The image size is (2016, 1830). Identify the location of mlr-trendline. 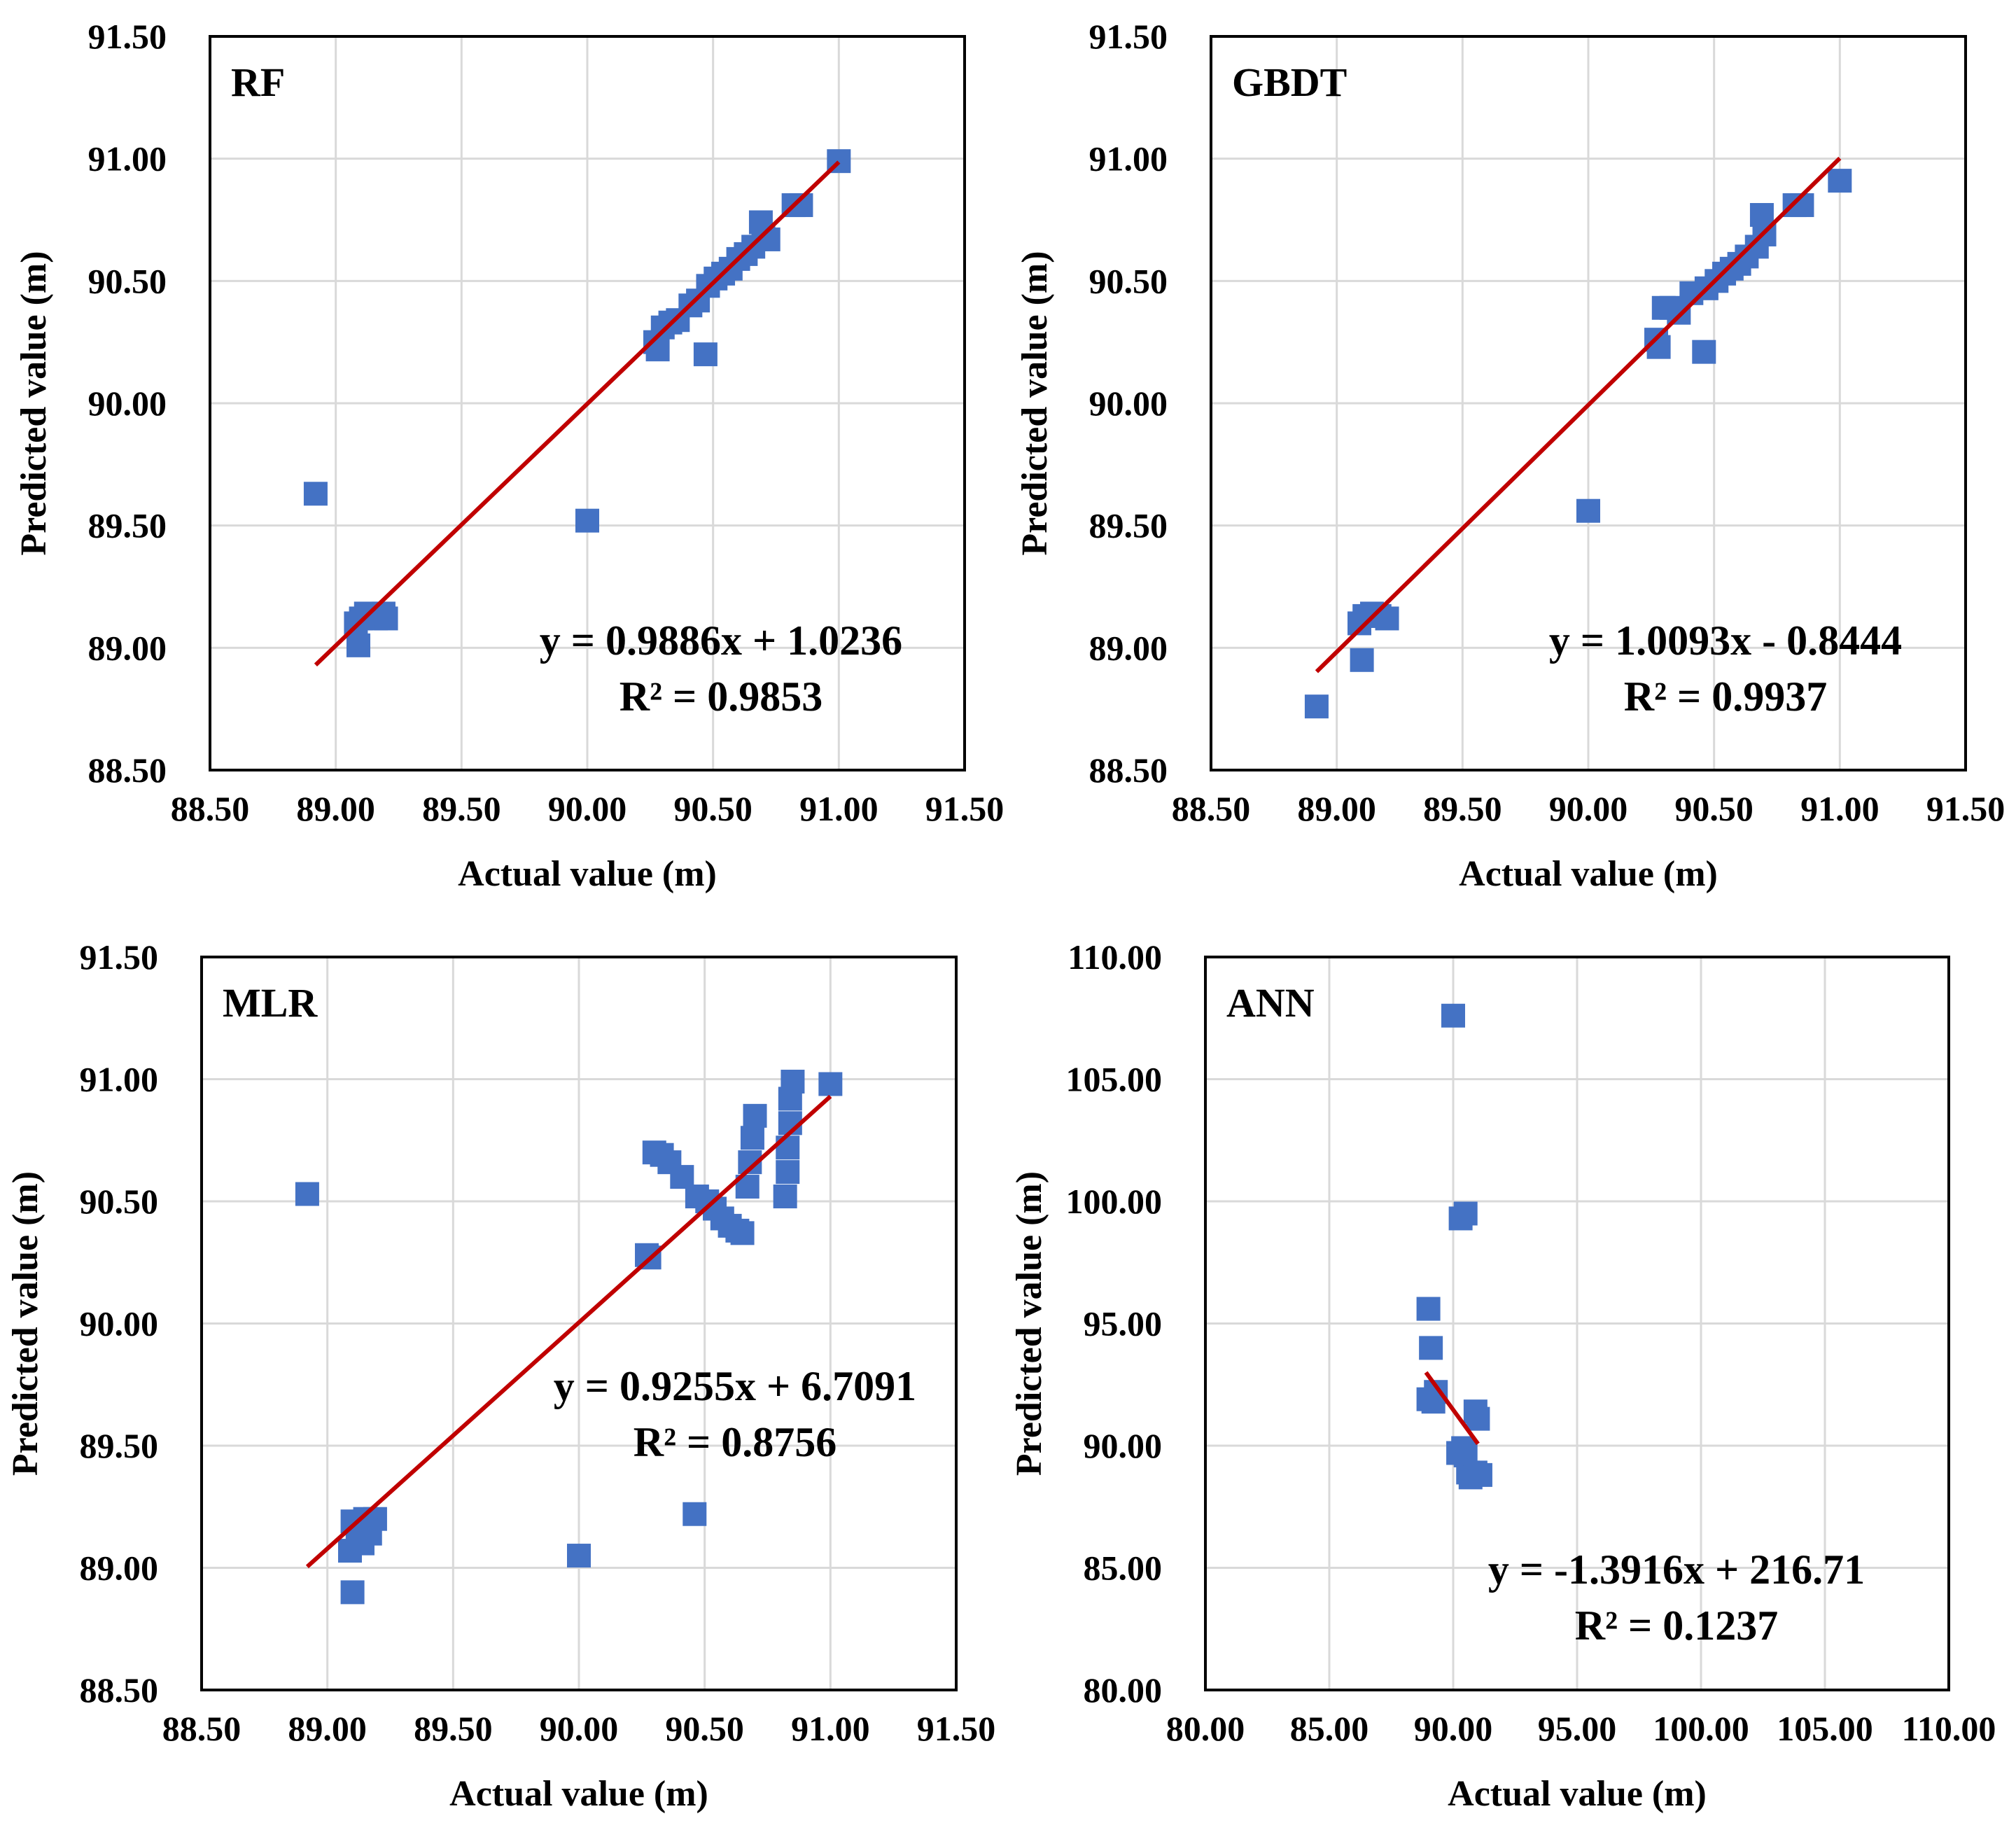
(568, 1331).